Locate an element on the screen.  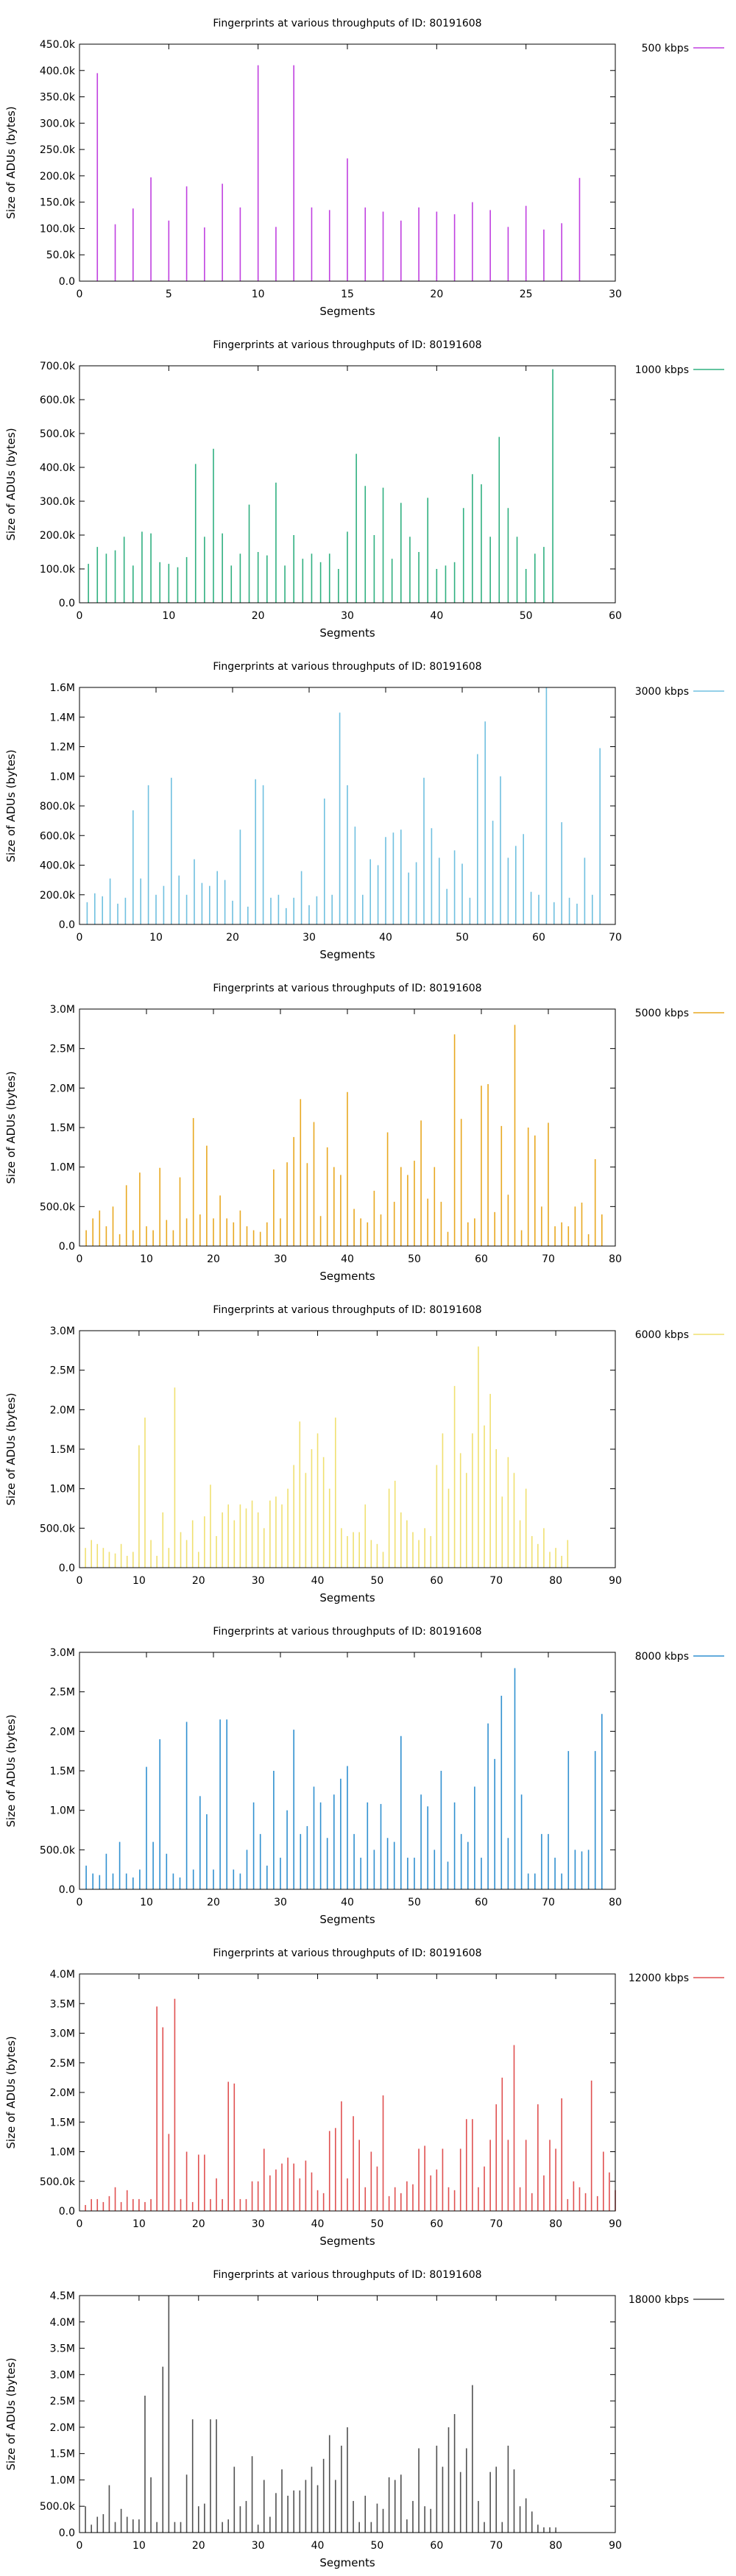
x-tick-label: 15 is located at coordinates (347, 294).